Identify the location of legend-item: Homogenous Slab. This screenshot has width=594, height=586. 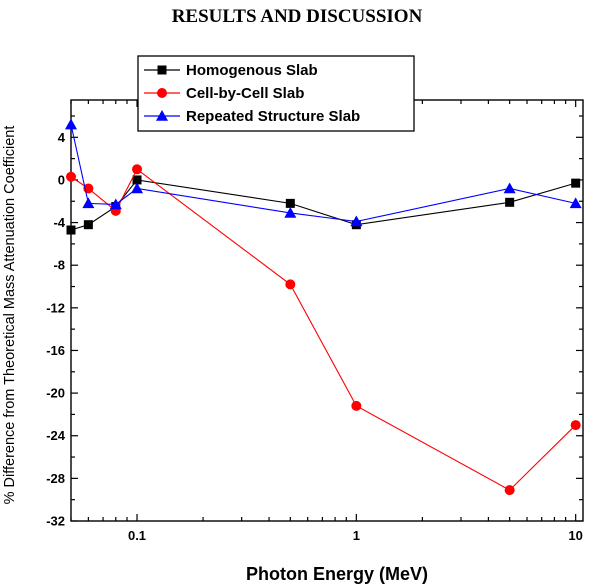
(231, 70).